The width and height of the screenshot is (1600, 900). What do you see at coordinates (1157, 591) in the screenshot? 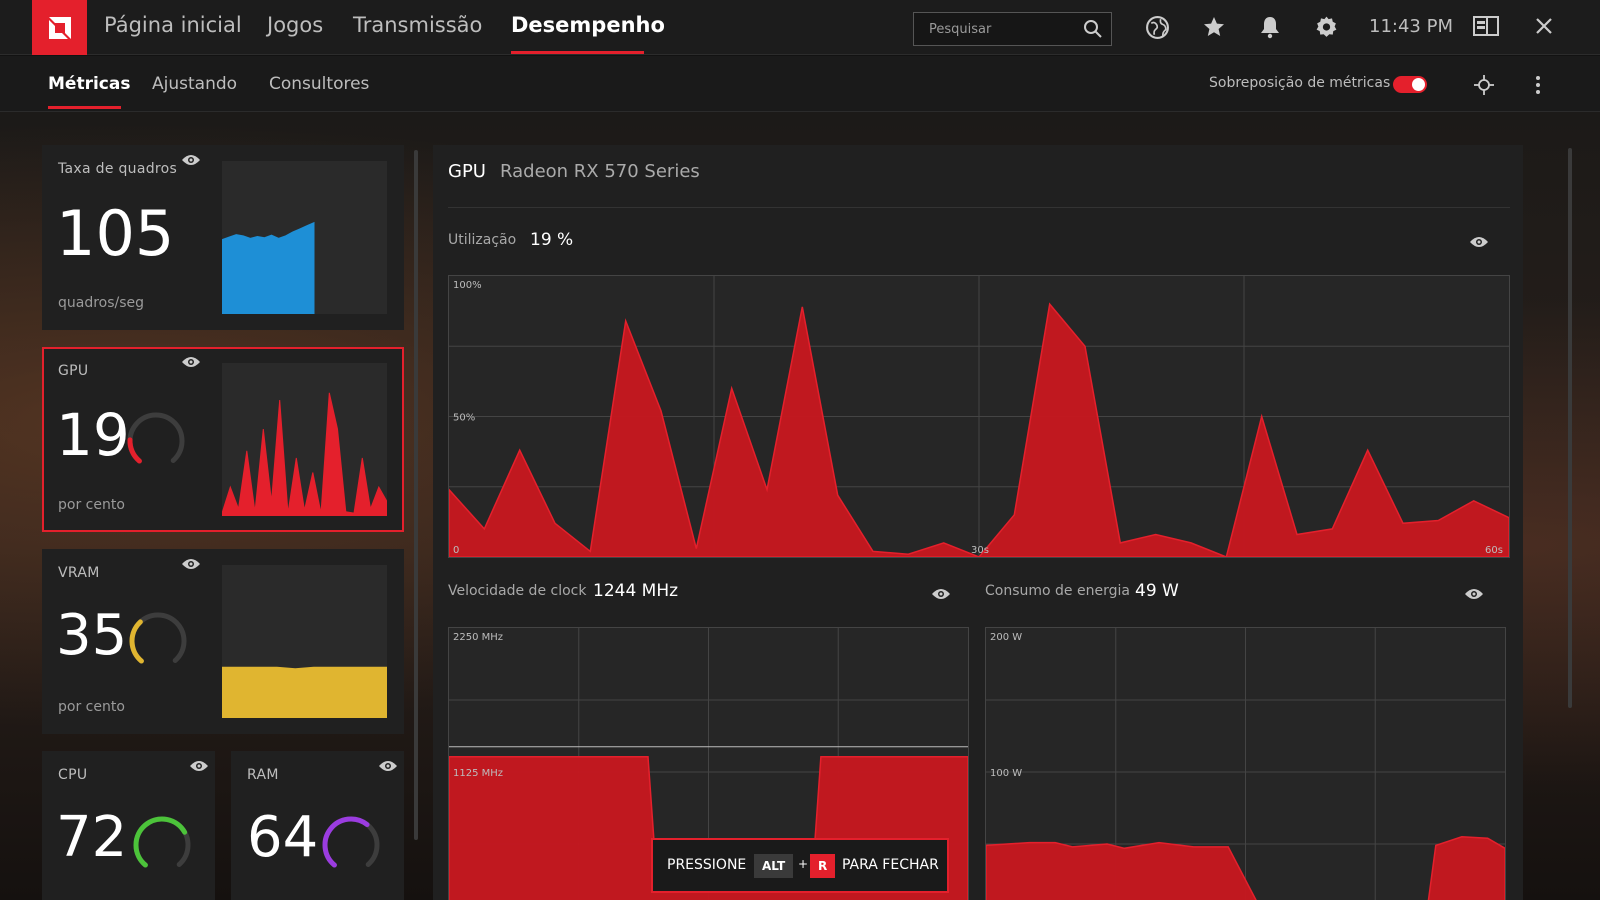
I see `power-value: 49 W` at bounding box center [1157, 591].